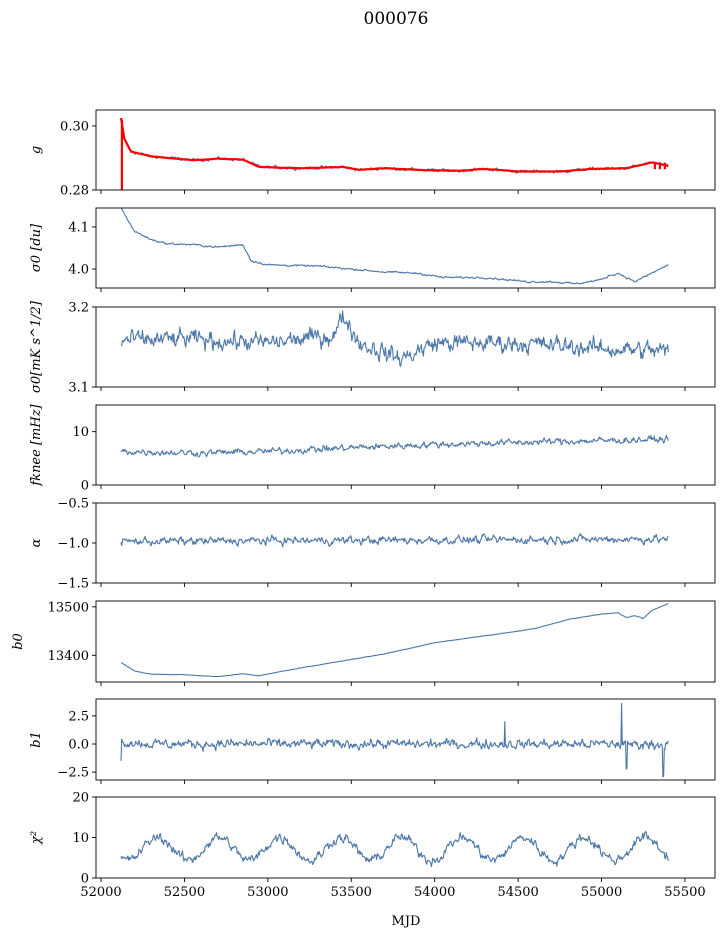 The height and width of the screenshot is (936, 725). I want to click on panel-1-ytick-label-1: 0.28, so click(74, 191).